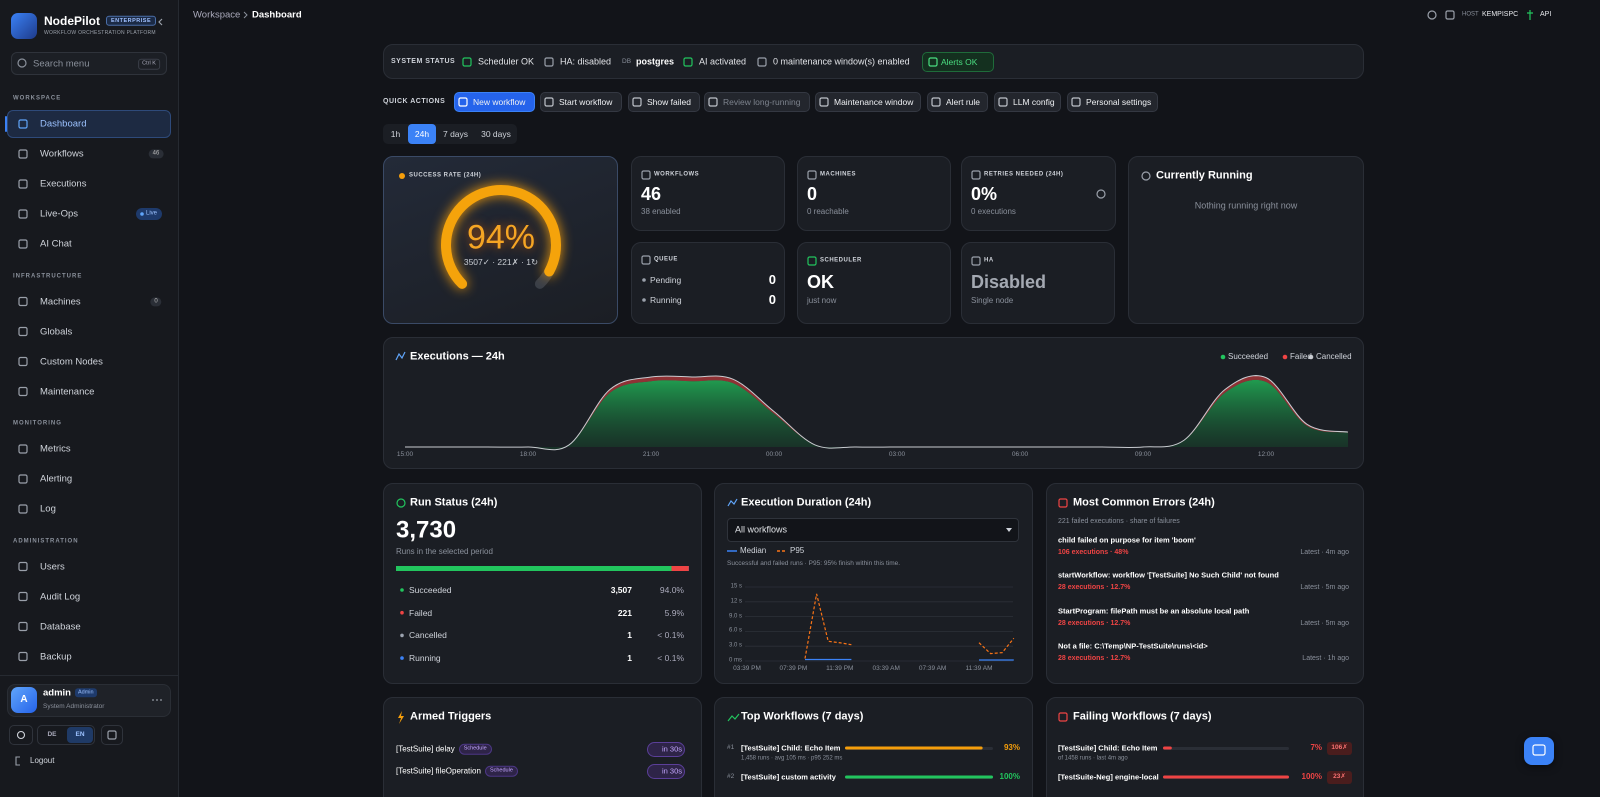 The width and height of the screenshot is (1600, 797). I want to click on language-group, so click(66, 735).